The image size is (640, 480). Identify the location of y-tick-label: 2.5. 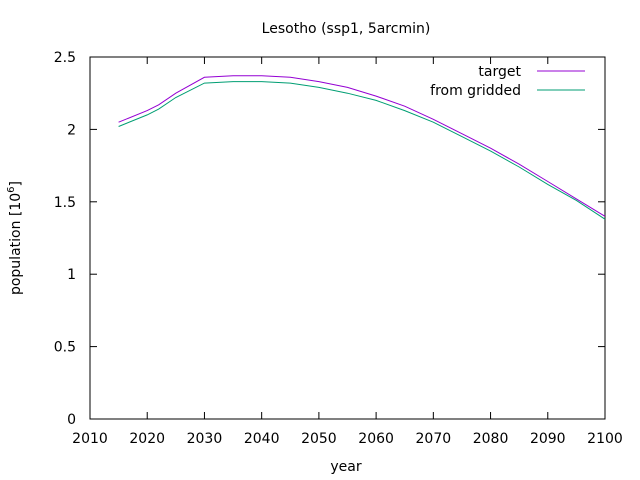
(65, 58).